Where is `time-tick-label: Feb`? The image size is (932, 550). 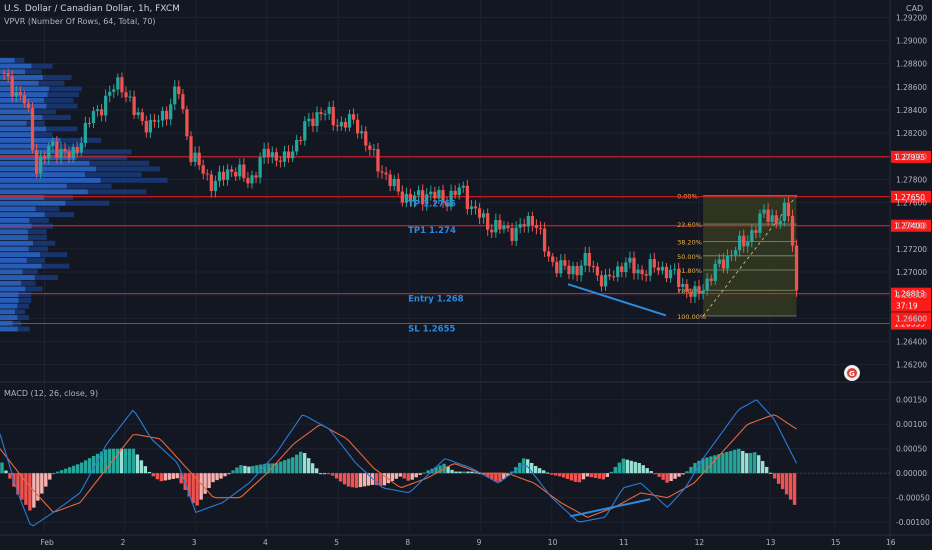
time-tick-label: Feb is located at coordinates (48, 542).